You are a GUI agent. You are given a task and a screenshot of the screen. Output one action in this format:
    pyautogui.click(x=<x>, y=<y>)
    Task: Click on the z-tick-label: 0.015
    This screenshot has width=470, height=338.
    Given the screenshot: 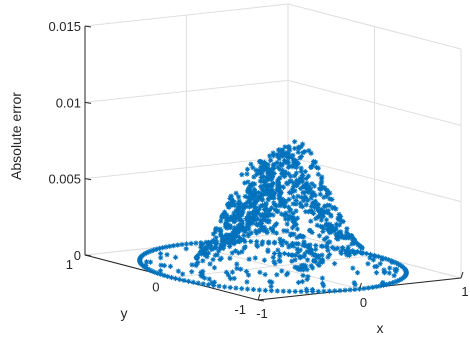 What is the action you would take?
    pyautogui.click(x=64, y=26)
    